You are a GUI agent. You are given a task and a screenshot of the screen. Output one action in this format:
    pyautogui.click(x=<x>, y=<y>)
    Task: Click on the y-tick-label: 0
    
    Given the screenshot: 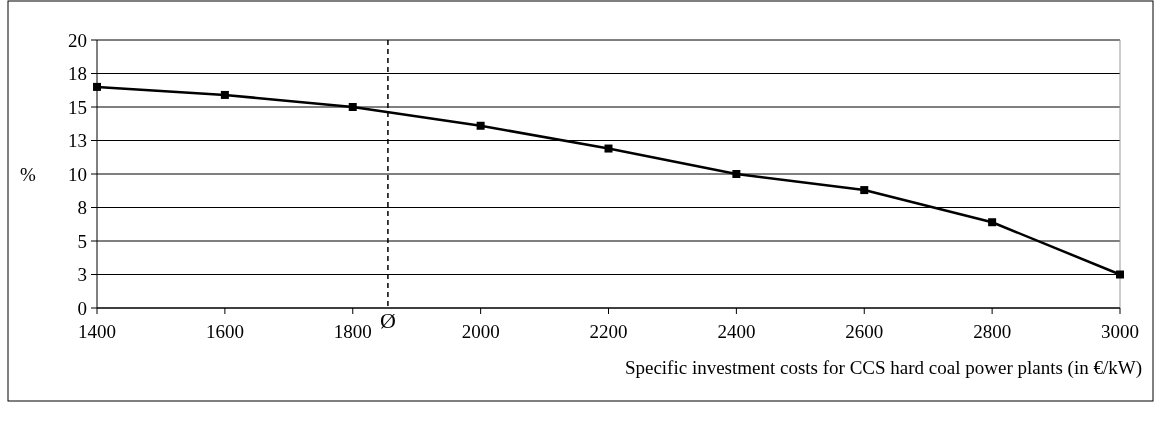 What is the action you would take?
    pyautogui.click(x=82, y=308)
    